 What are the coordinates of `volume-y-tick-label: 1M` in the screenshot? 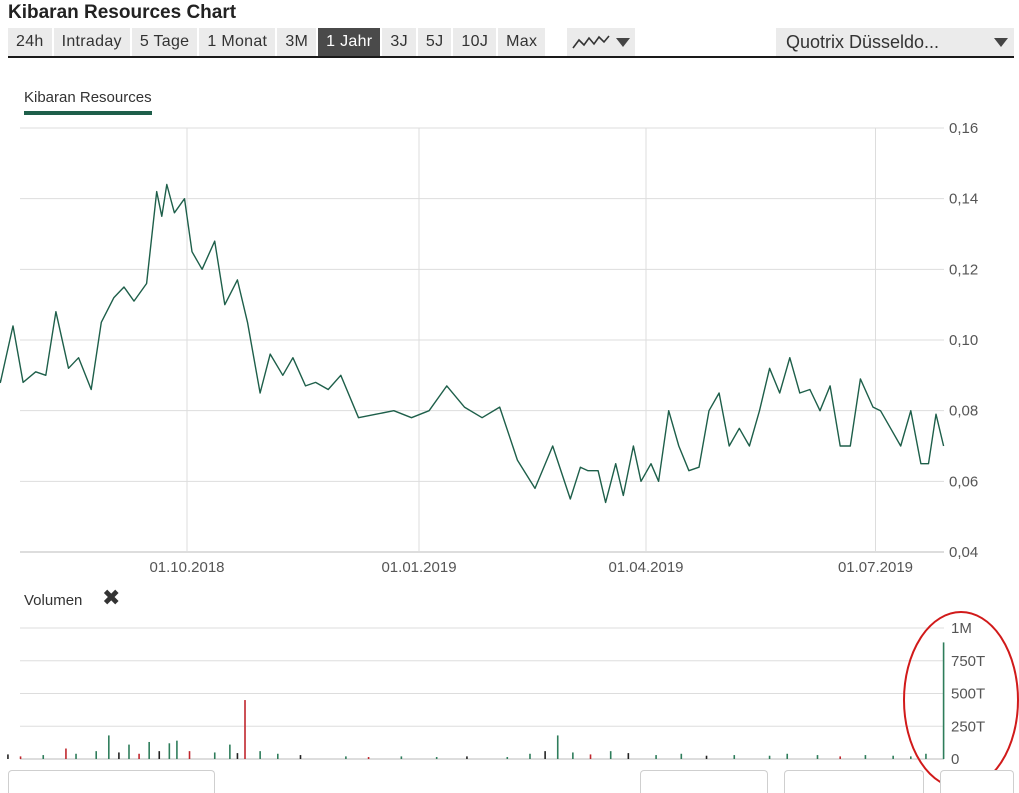 It's located at (961, 628).